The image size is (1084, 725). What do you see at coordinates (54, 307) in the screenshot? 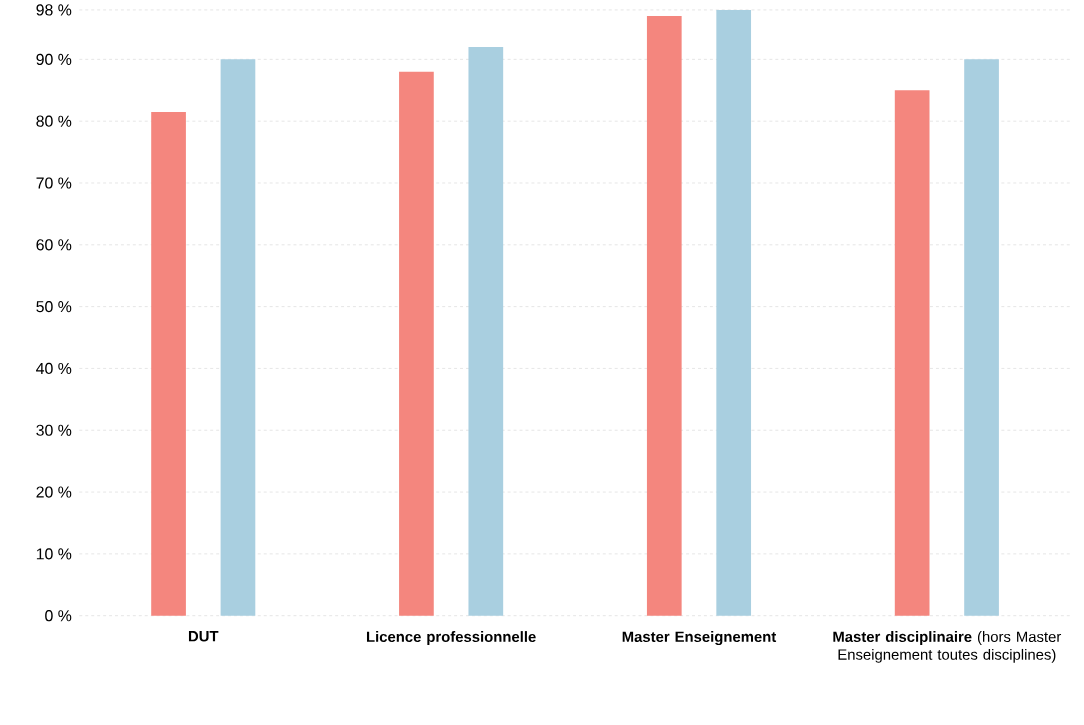
I see `y-tick-label: 50 %` at bounding box center [54, 307].